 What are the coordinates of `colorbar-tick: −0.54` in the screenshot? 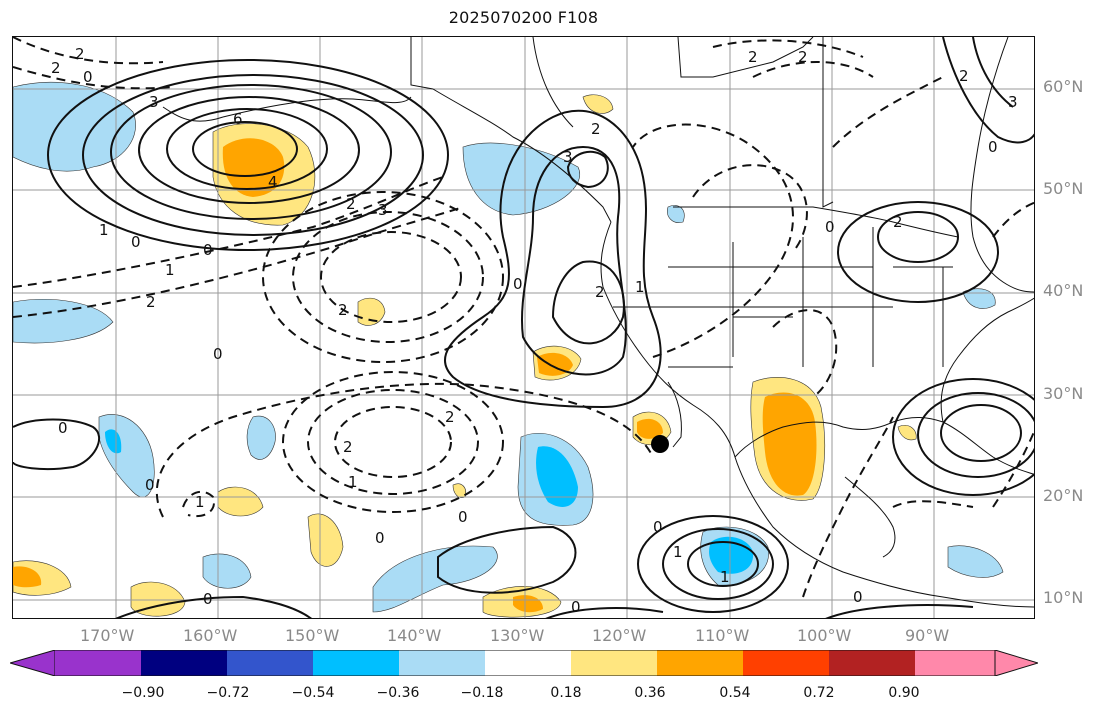 It's located at (313, 693).